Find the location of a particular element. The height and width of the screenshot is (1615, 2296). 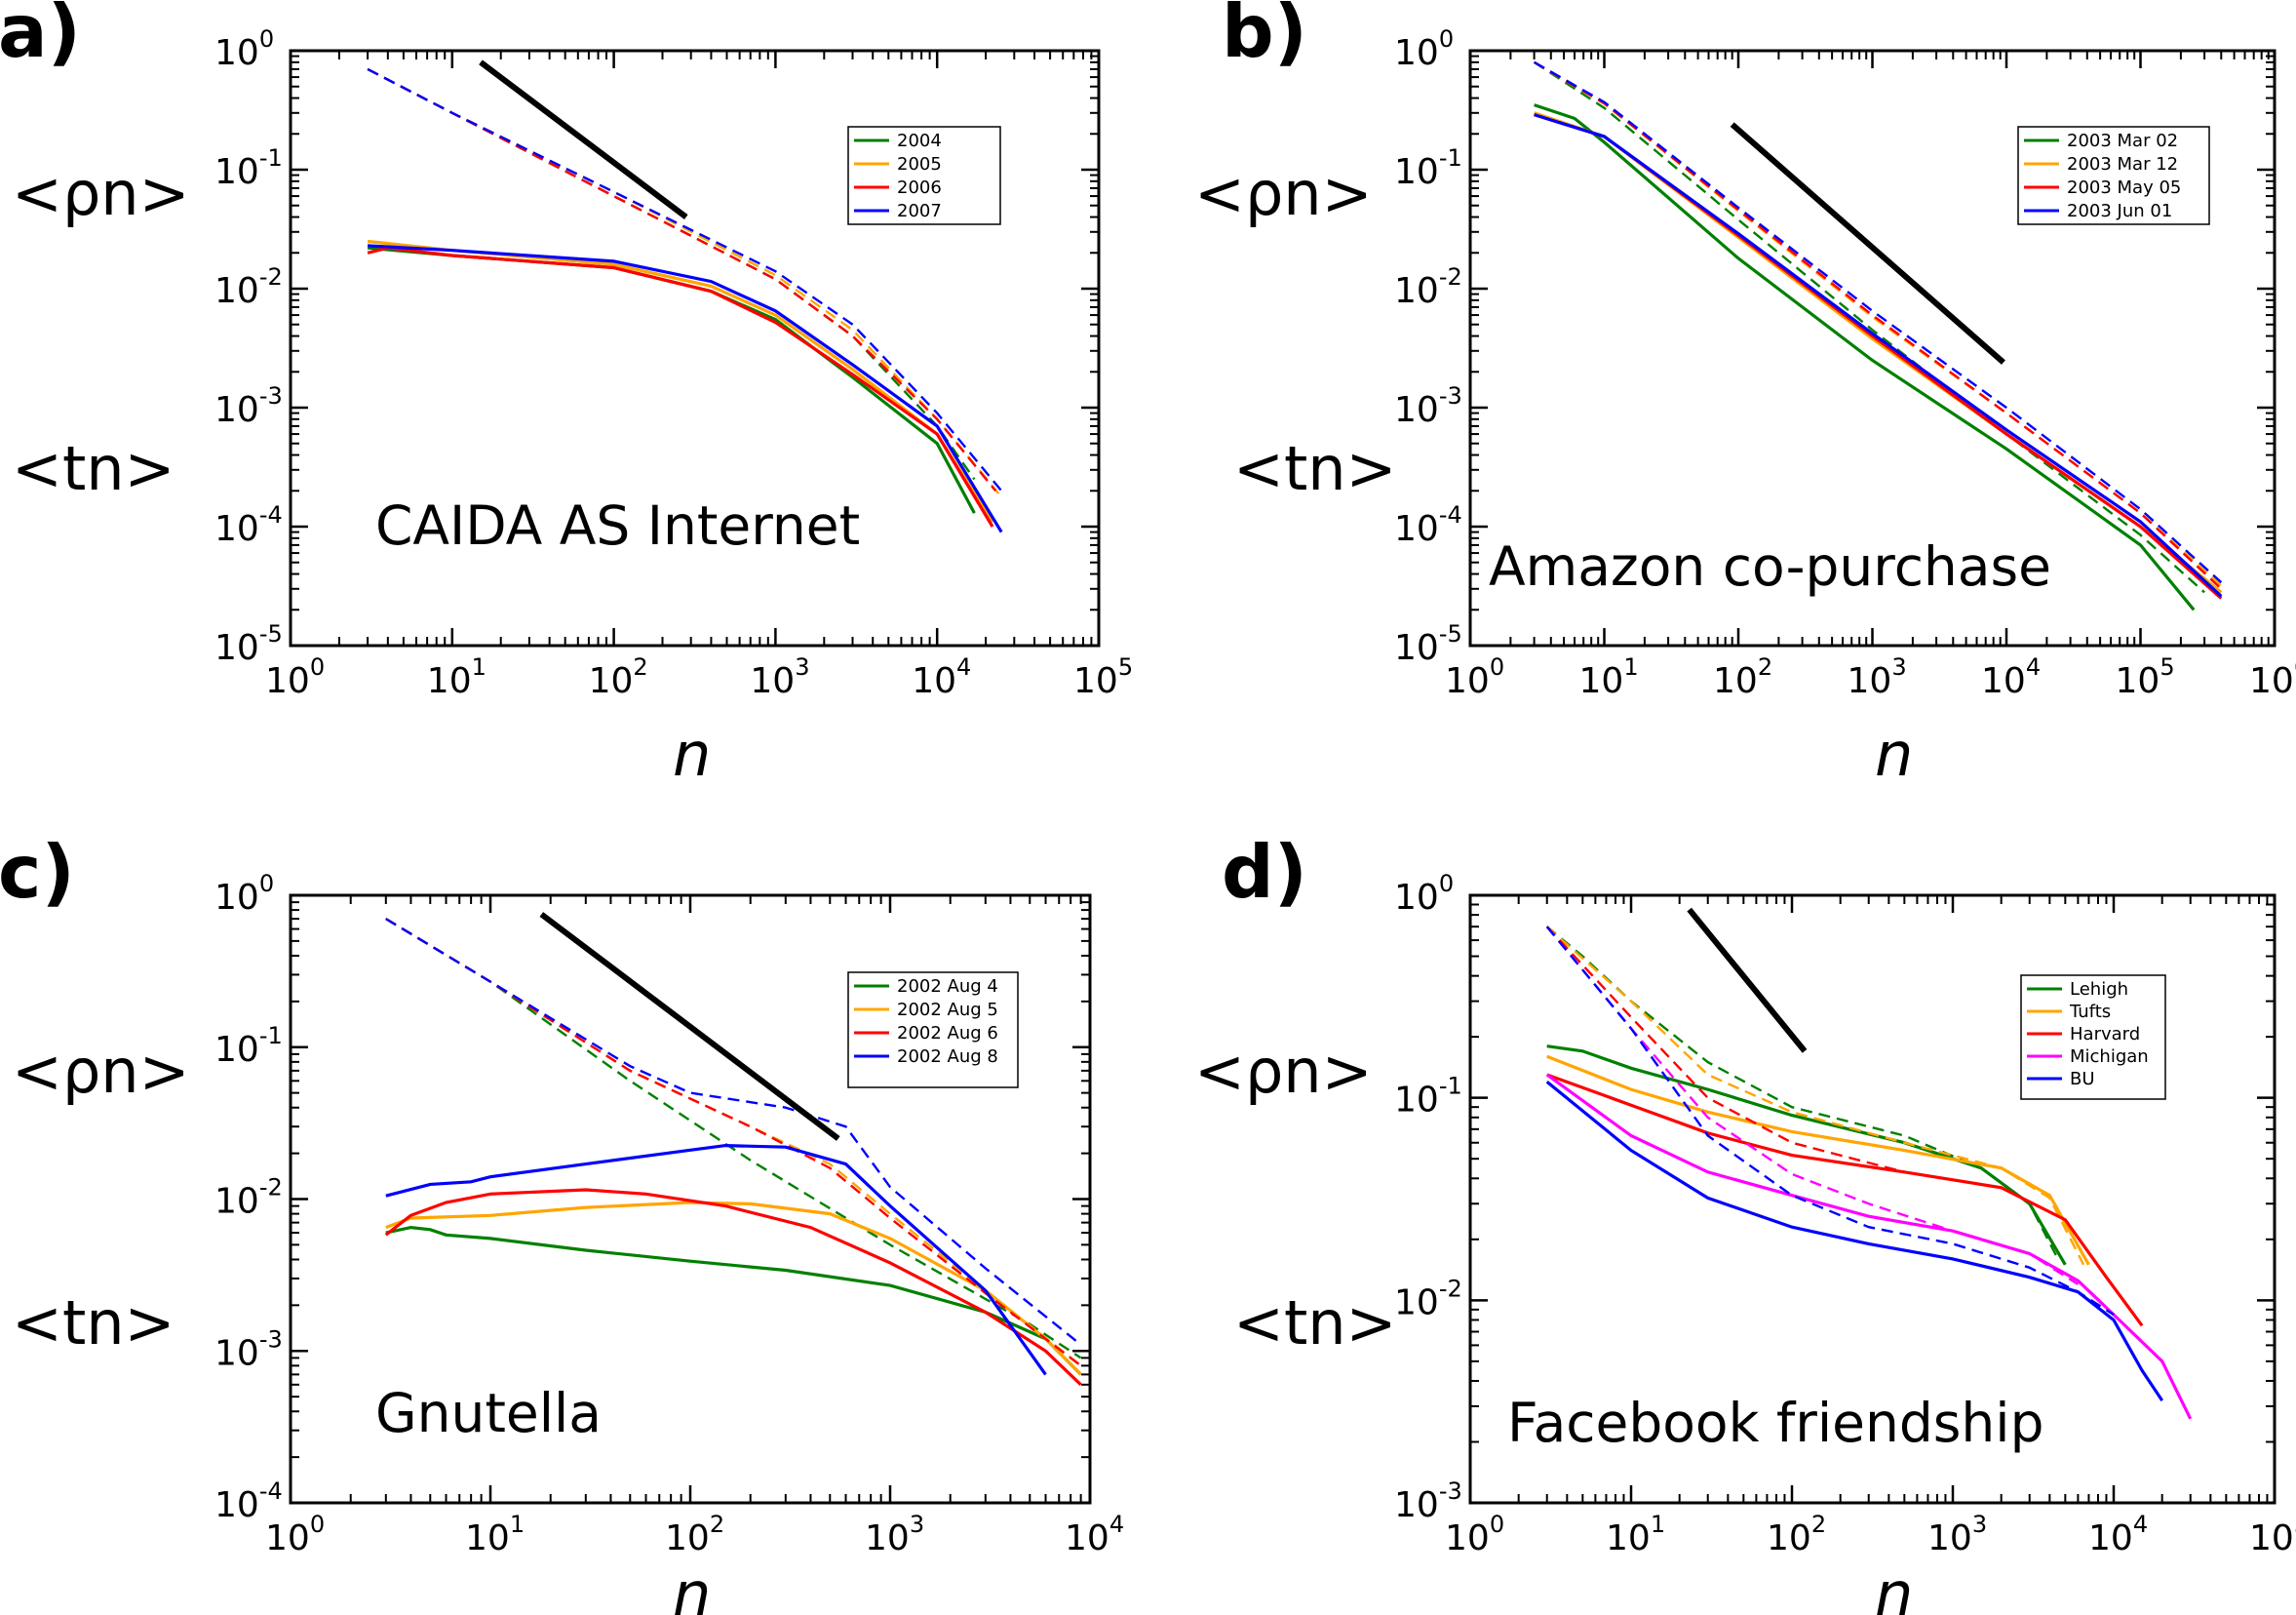

series-dashed-tufts is located at coordinates (1815, 1096).